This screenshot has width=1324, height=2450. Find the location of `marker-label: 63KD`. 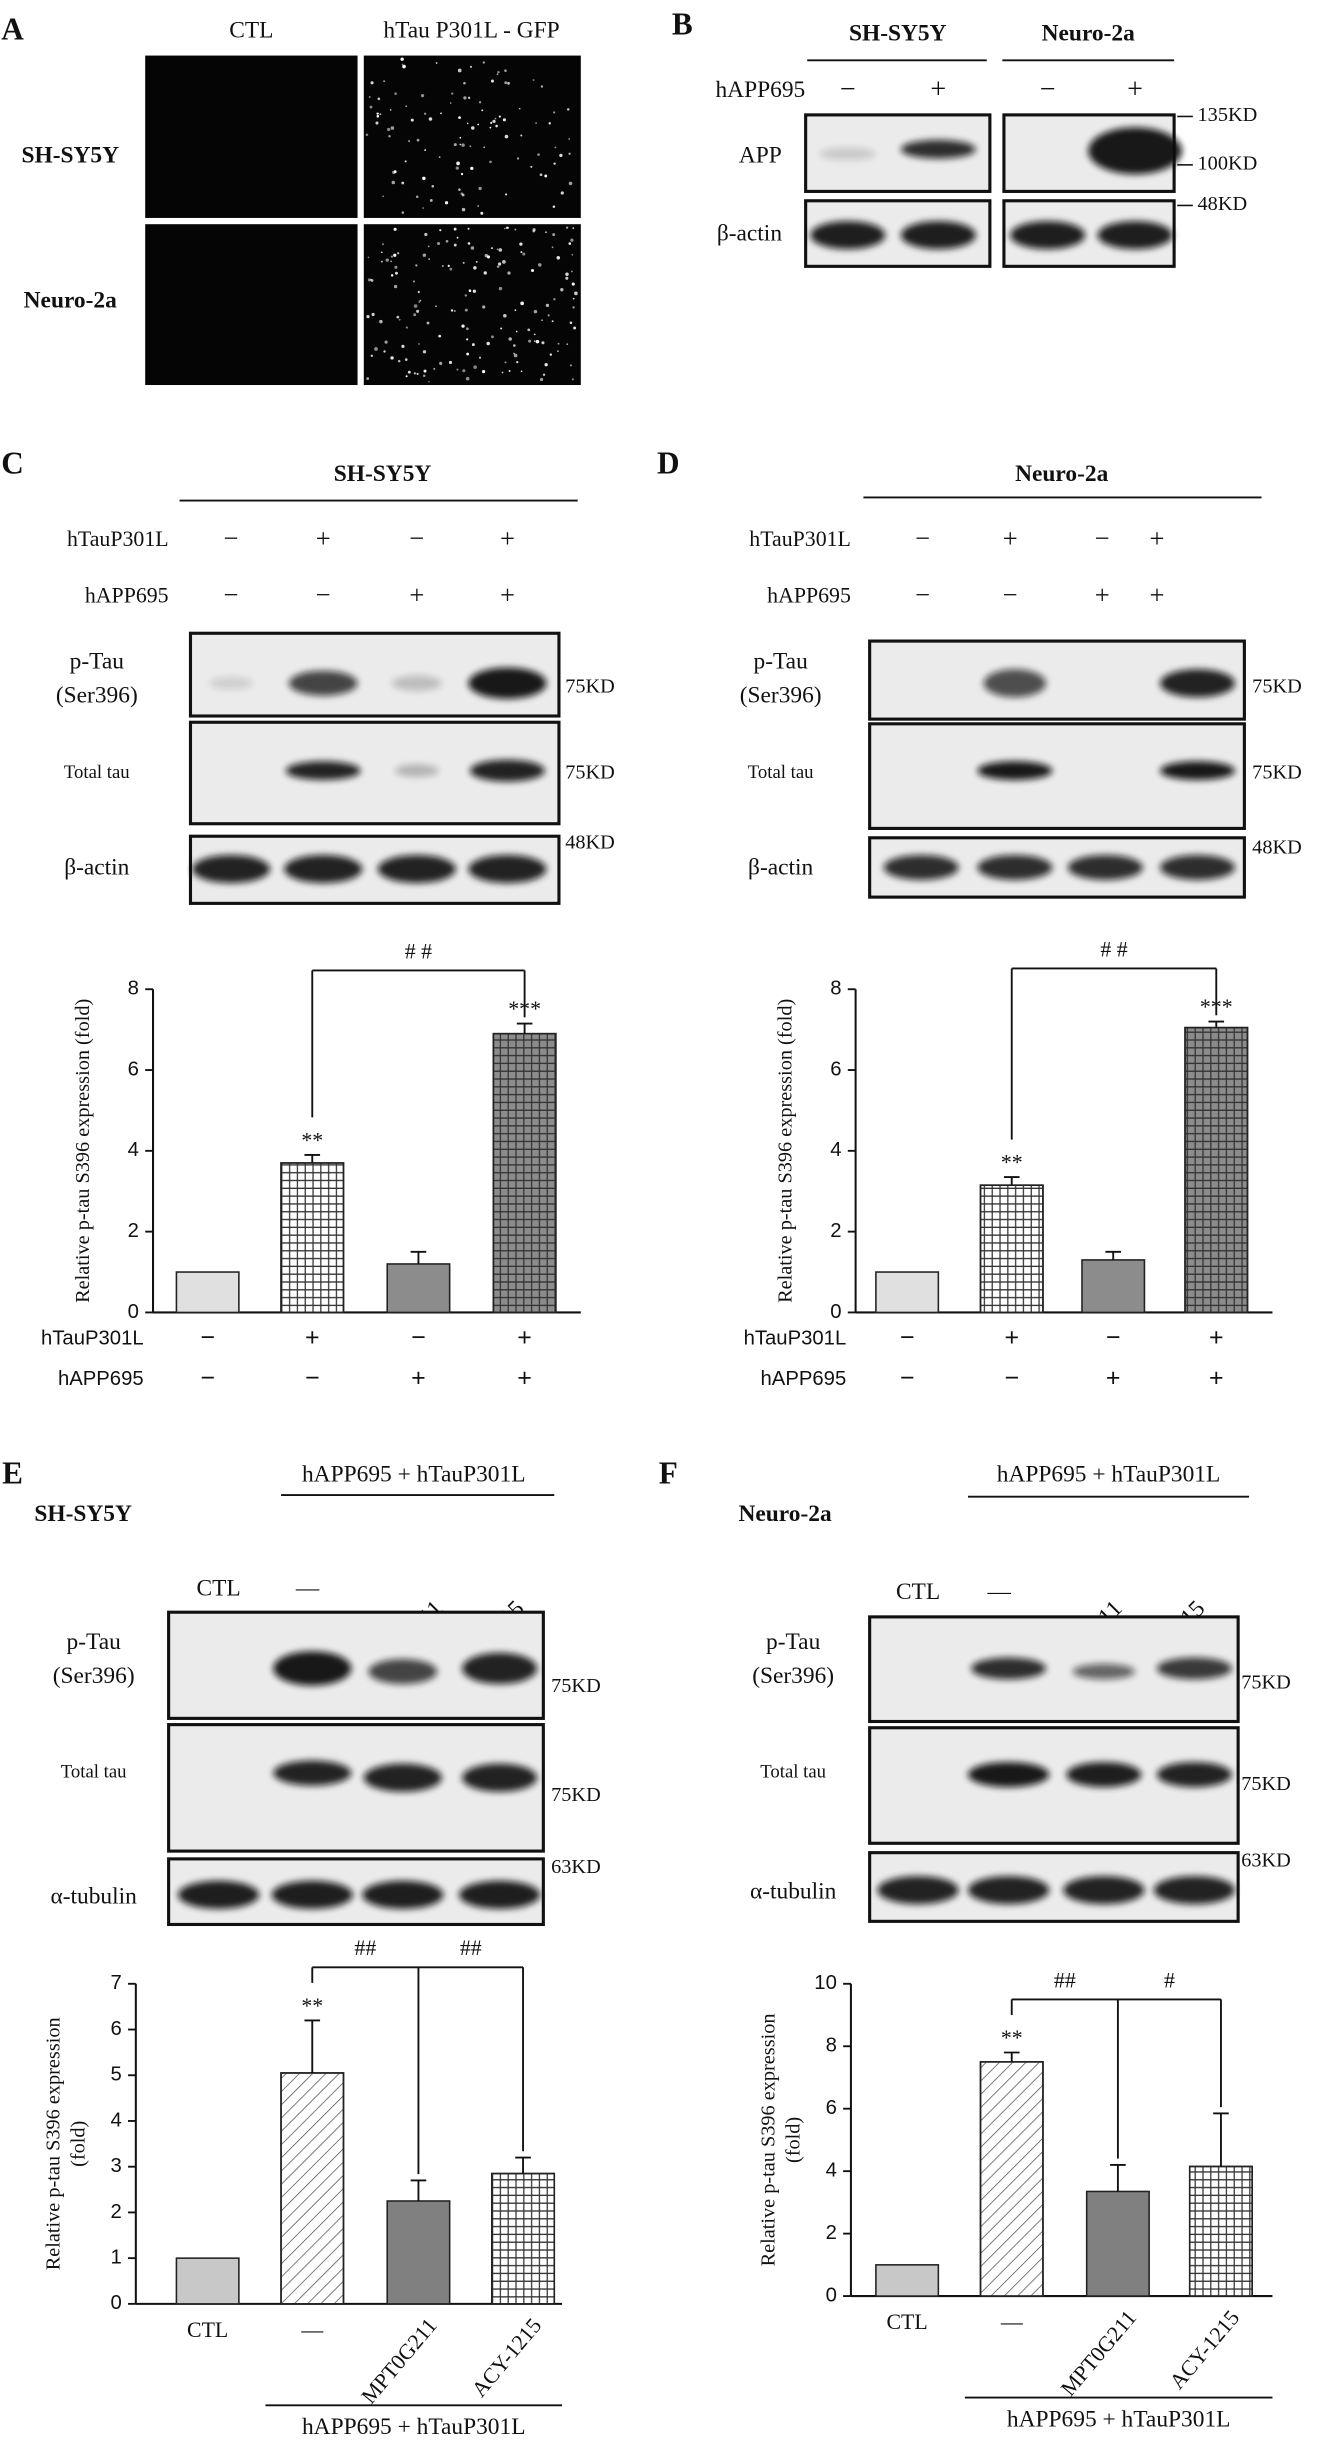

marker-label: 63KD is located at coordinates (1266, 1861).